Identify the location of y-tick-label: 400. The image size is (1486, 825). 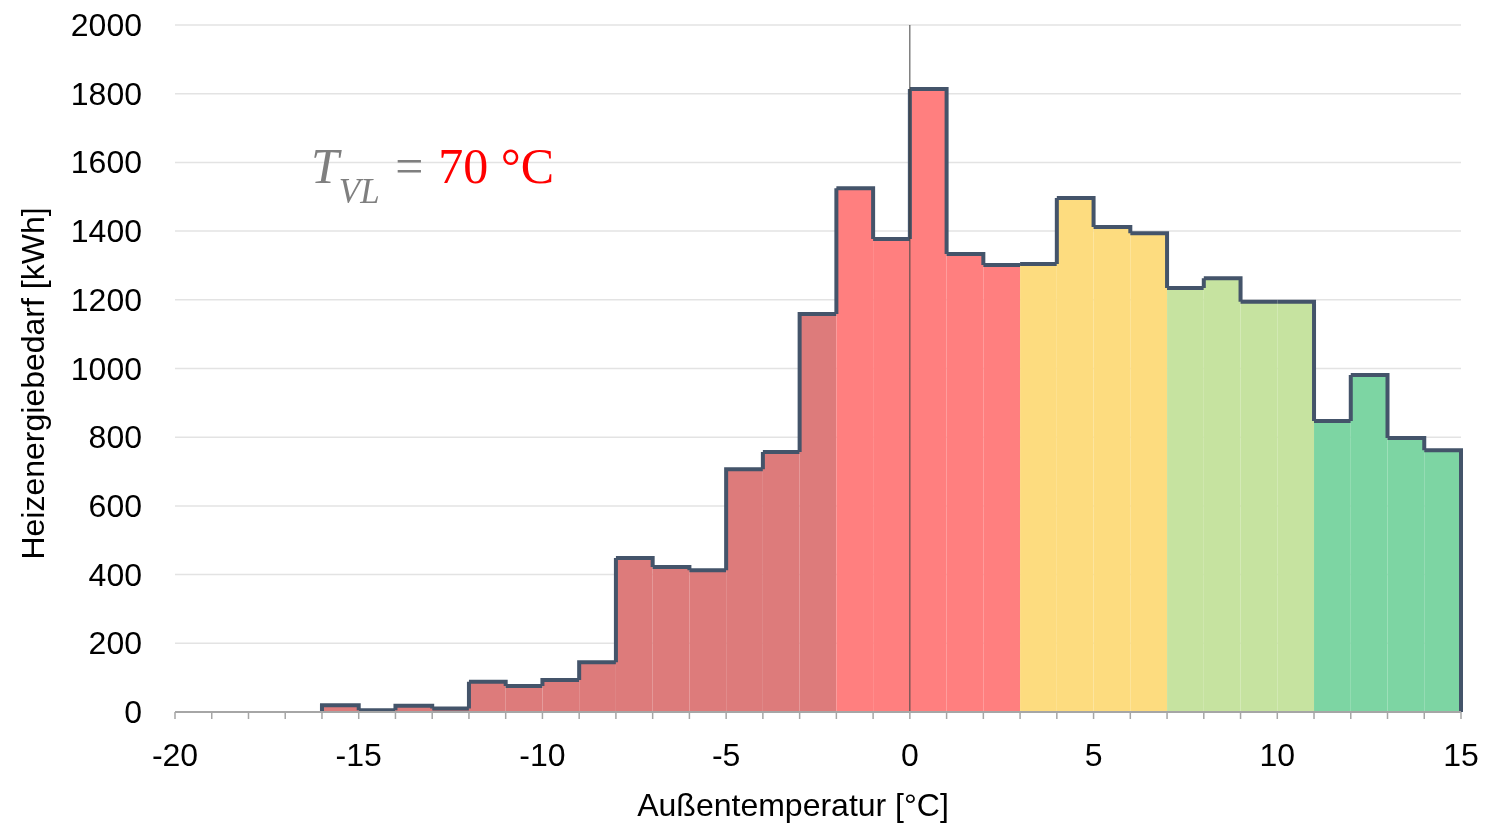
(115, 574).